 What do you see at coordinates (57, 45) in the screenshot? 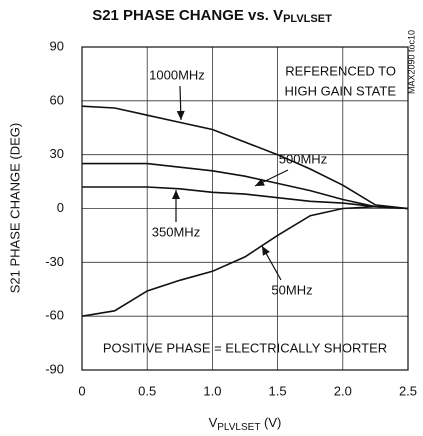
I see `y-tick-label: 90` at bounding box center [57, 45].